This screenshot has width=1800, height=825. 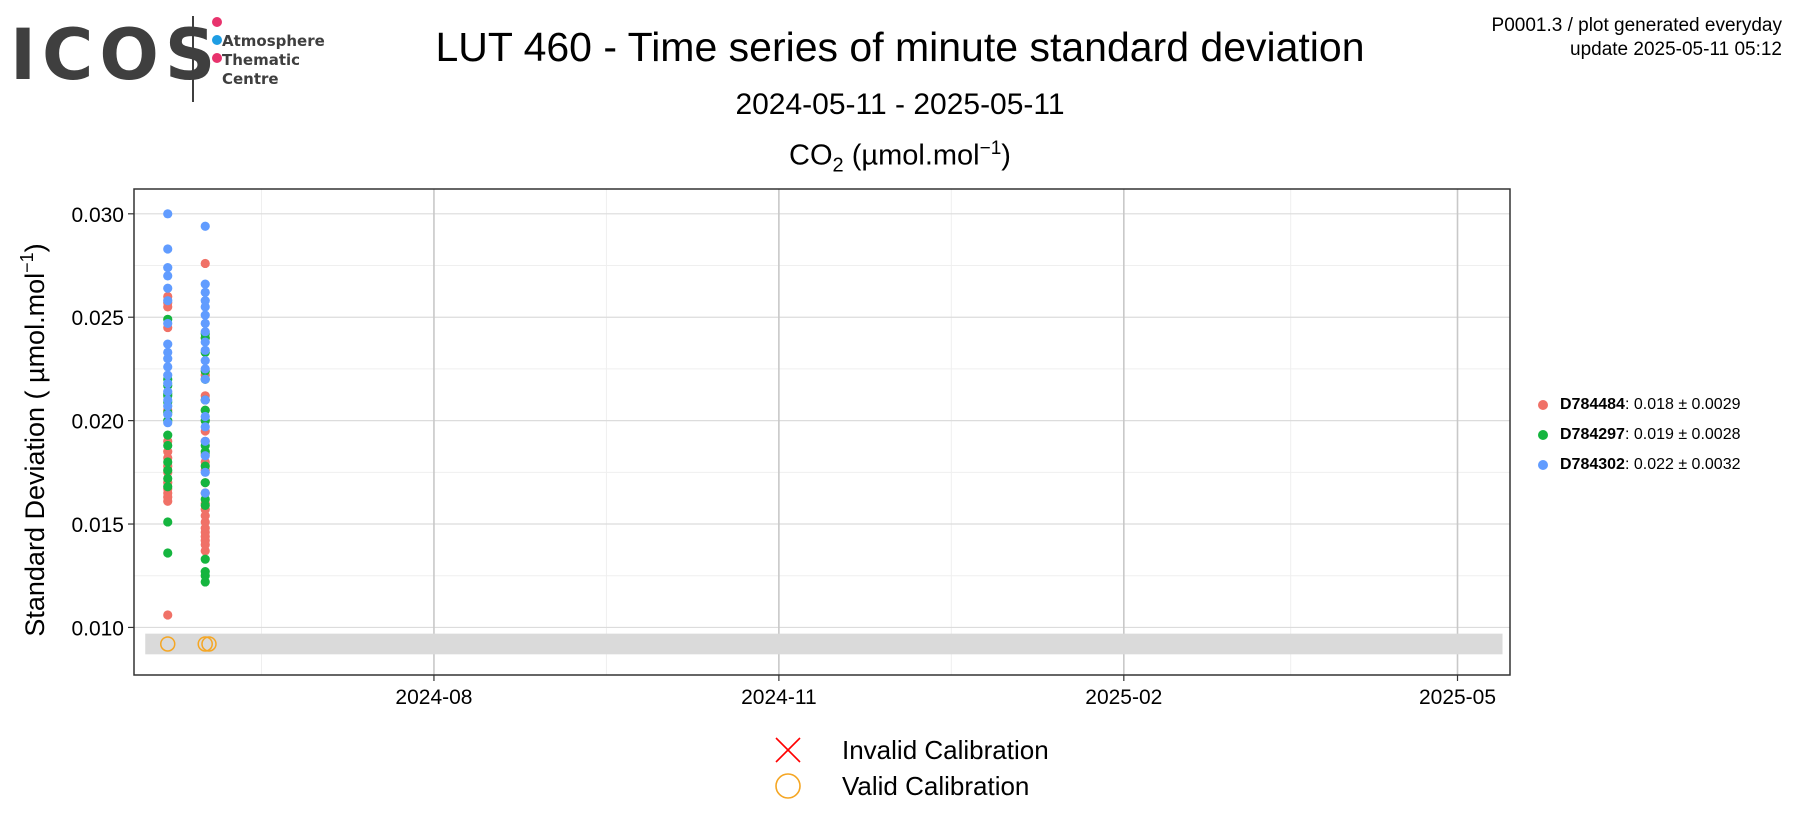 I want to click on calibration-band-rect, so click(x=824, y=644).